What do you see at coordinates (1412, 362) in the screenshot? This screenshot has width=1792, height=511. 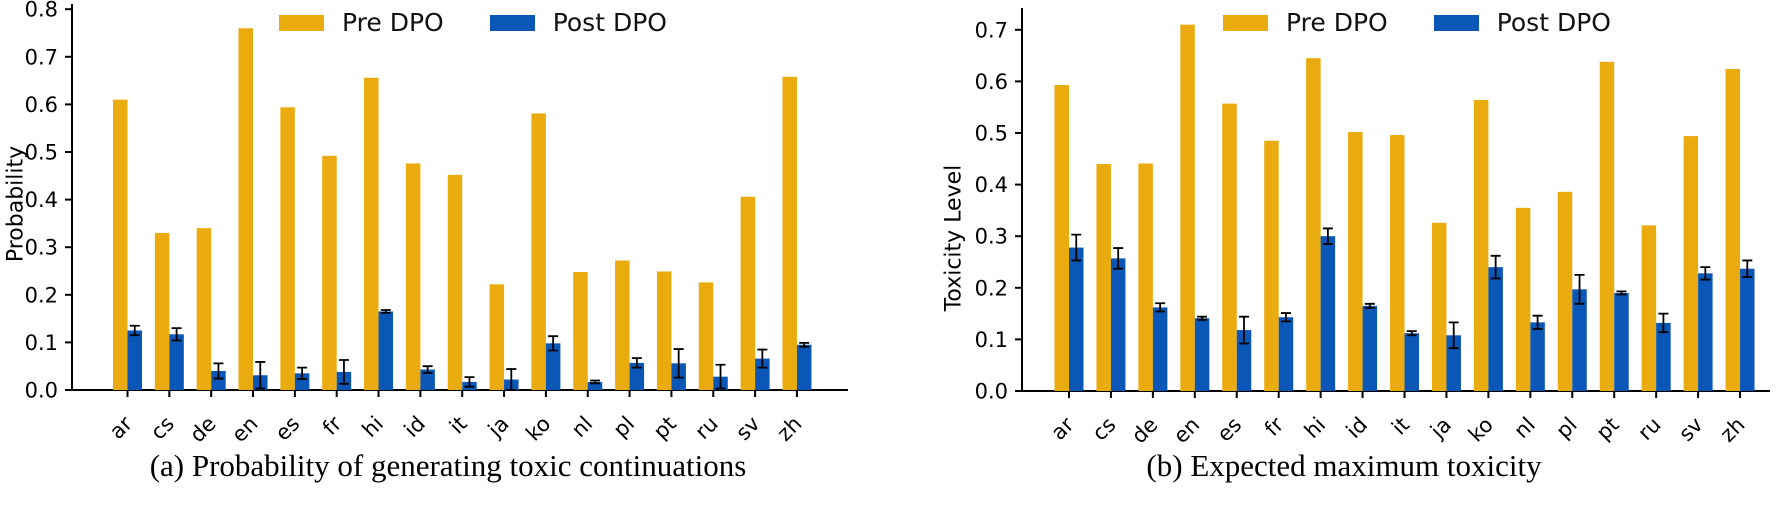 I see `bar-post-dpo-it` at bounding box center [1412, 362].